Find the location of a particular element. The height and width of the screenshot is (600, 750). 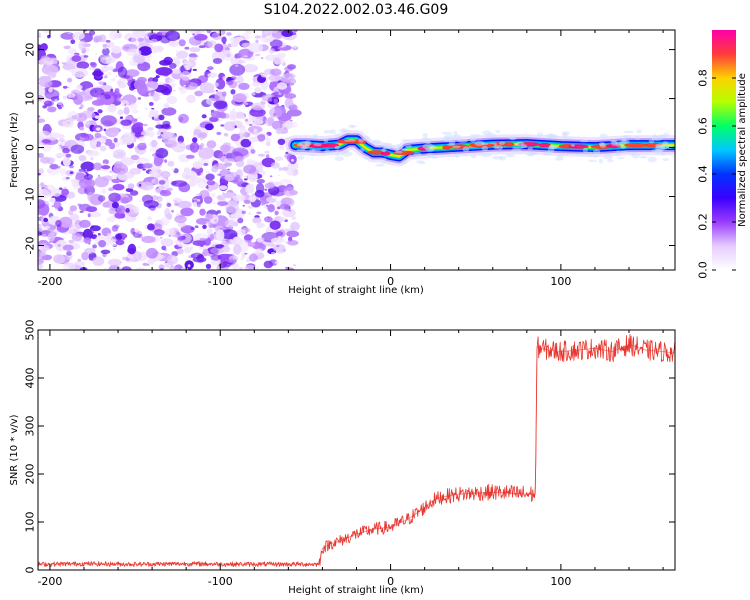

colorbar-tick-label: 0.0 is located at coordinates (703, 270).